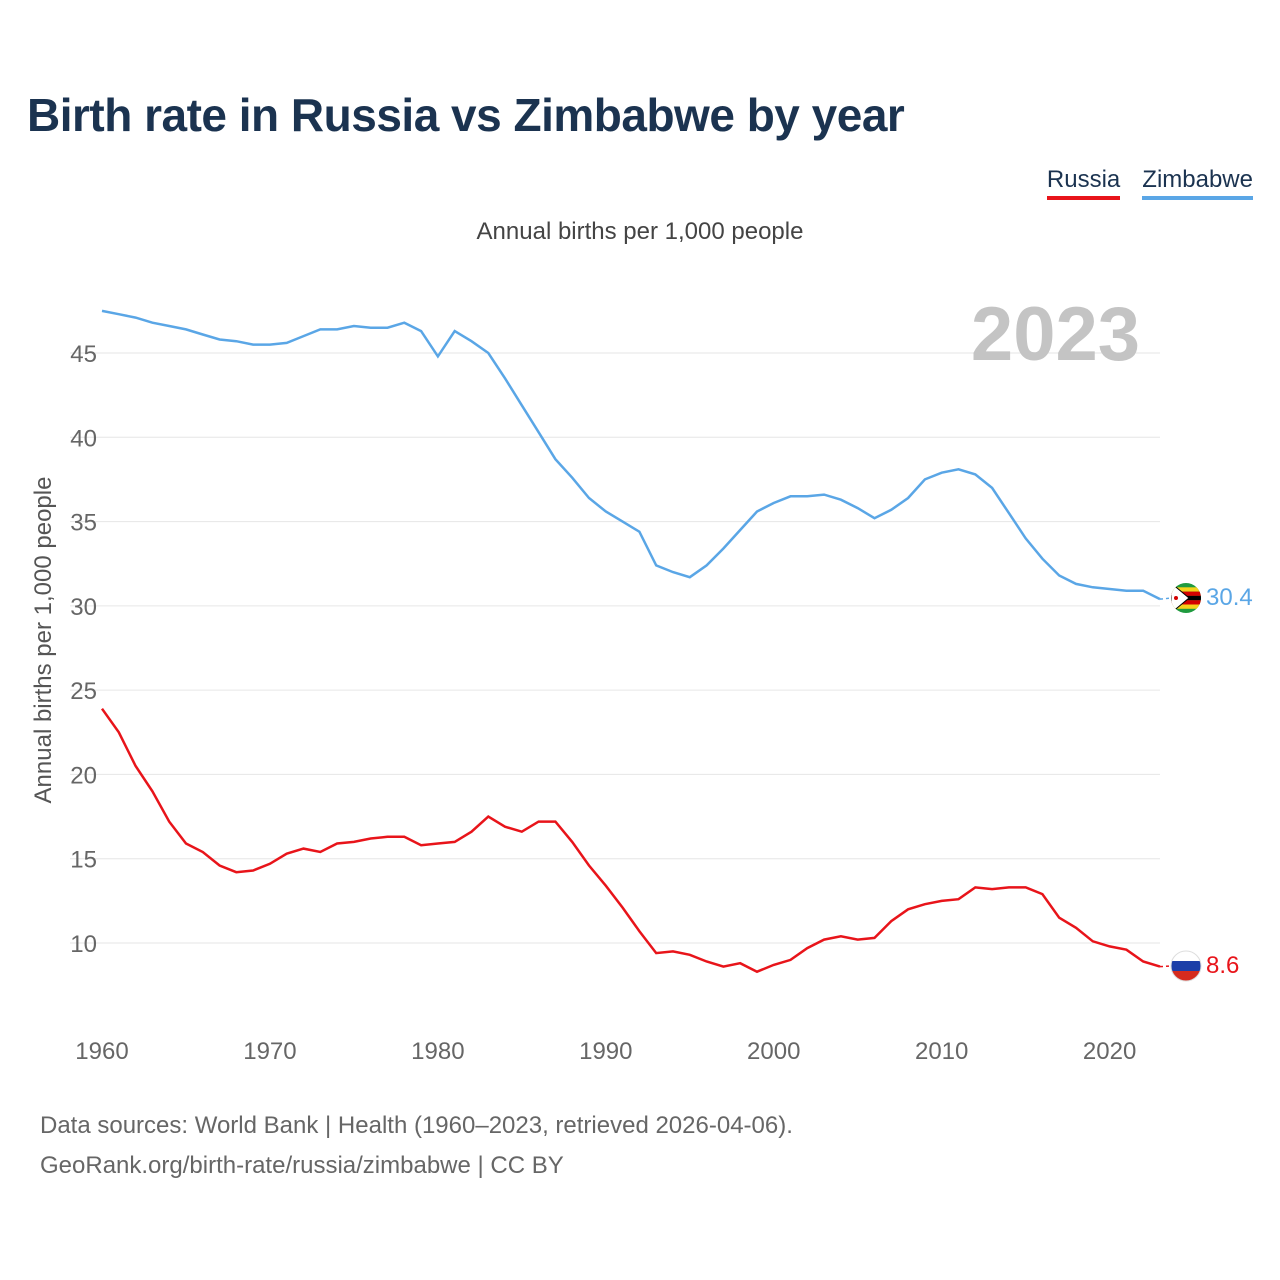  Describe the element at coordinates (466, 115) in the screenshot. I see `chart-title: Birth rate in Russia vs Zimbabwe by year` at that location.